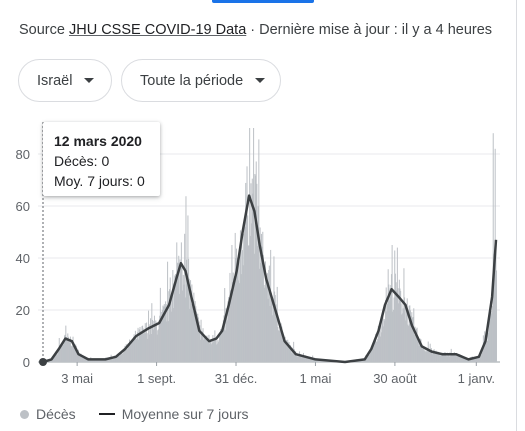 The width and height of the screenshot is (525, 431). What do you see at coordinates (201, 80) in the screenshot?
I see `period-dropdown: Toute la période` at bounding box center [201, 80].